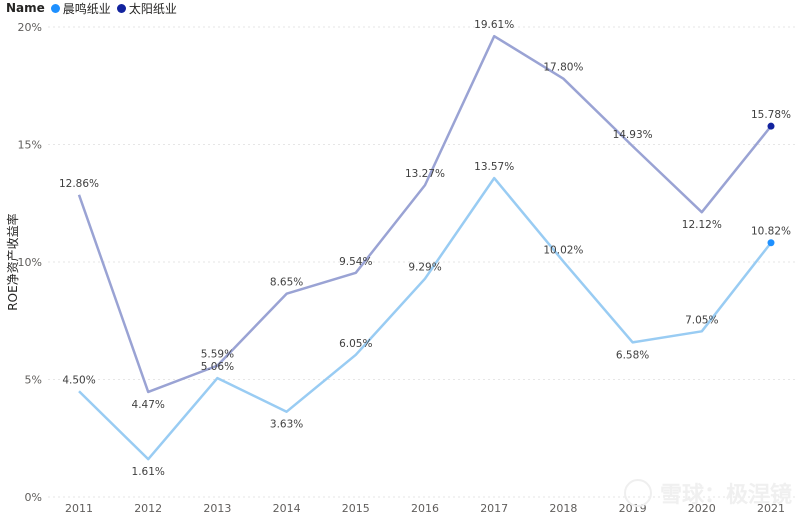  Describe the element at coordinates (152, 8) in the screenshot. I see `legend-label-taiyang: 太阳纸业` at that location.